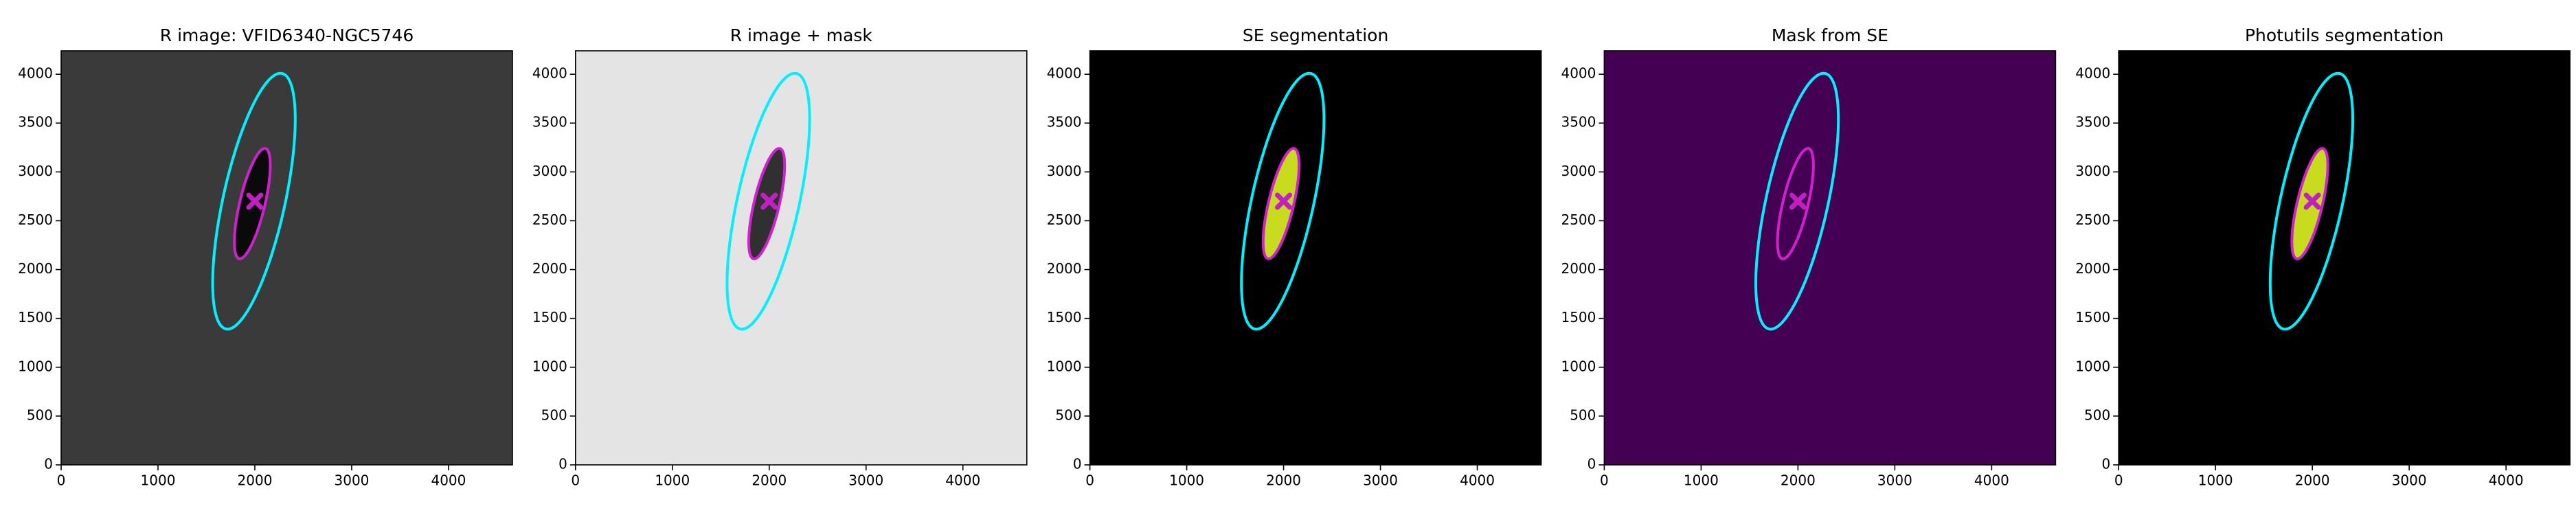 This screenshot has width=2576, height=515. Describe the element at coordinates (287, 35) in the screenshot. I see `panel-title: R image: VFID6340-NGC5746` at that location.